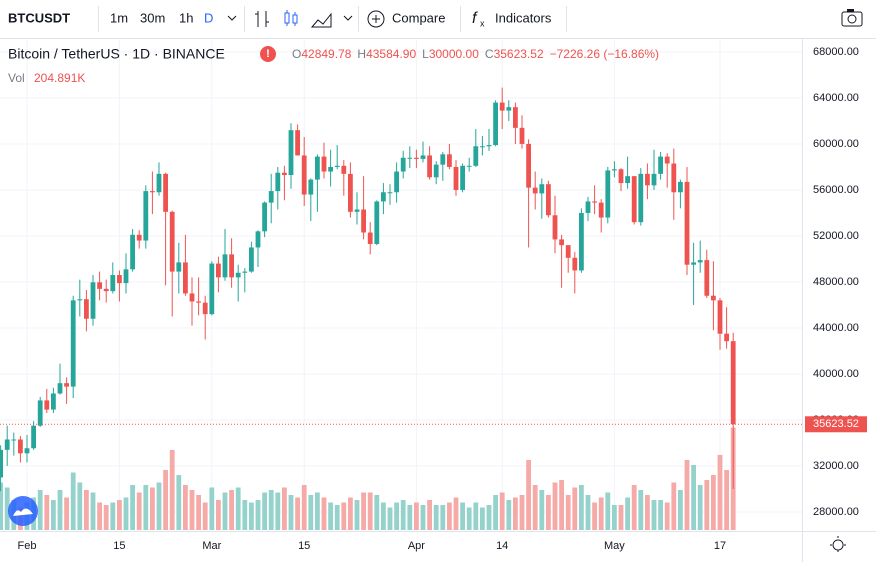 This screenshot has width=876, height=562. What do you see at coordinates (376, 19) in the screenshot?
I see `compare-icon` at bounding box center [376, 19].